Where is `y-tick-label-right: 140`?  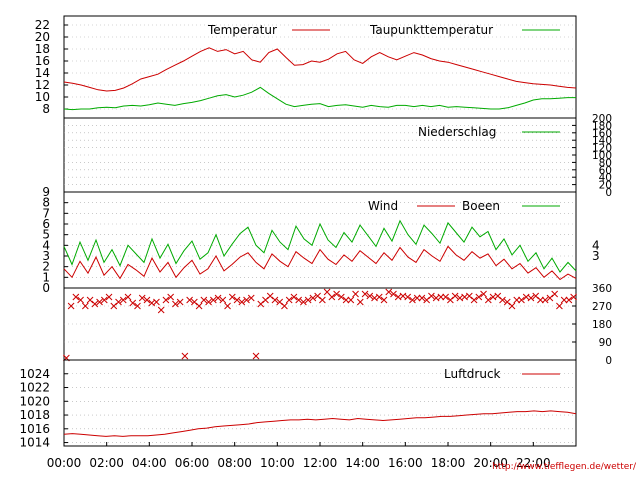
y-tick-label-right: 140 is located at coordinates (602, 141).